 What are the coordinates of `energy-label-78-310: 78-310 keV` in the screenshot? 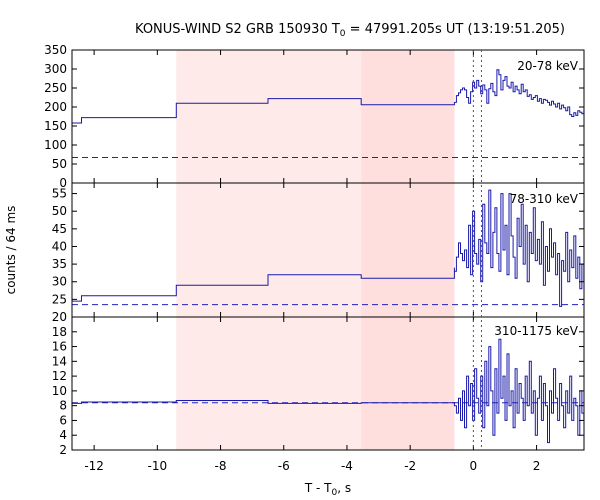 It's located at (544, 199).